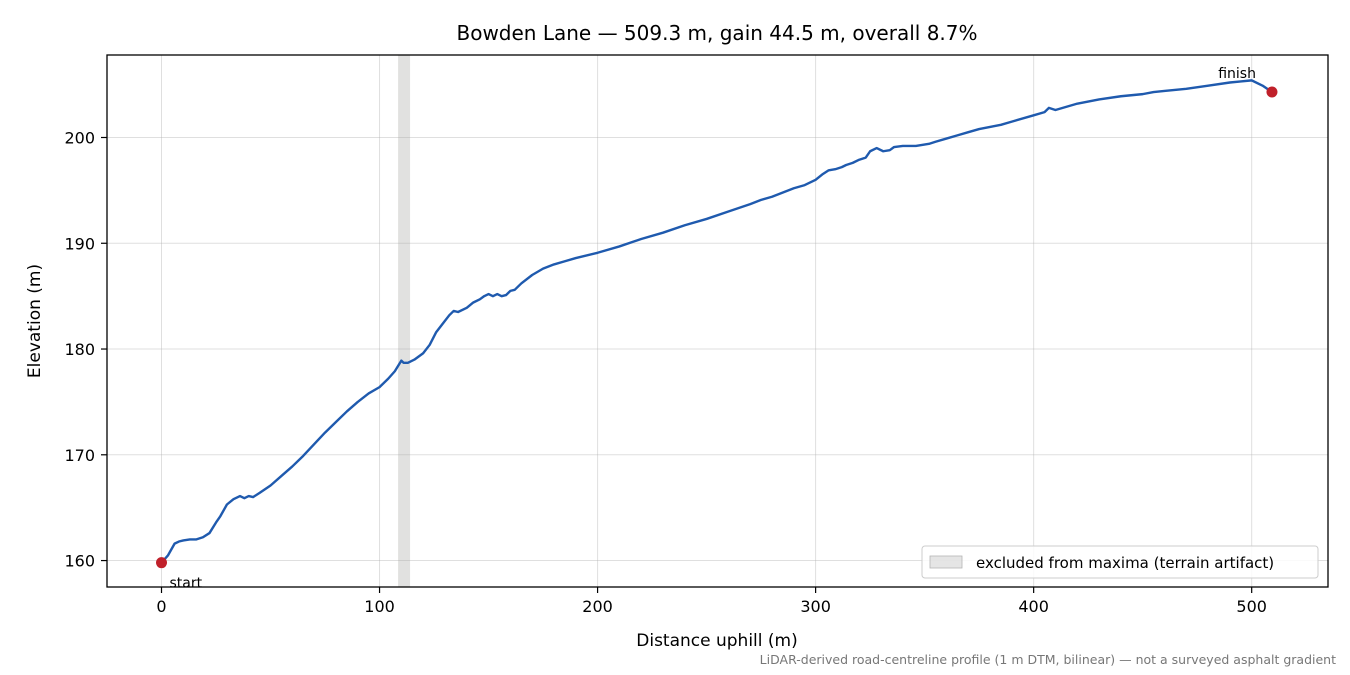 This screenshot has height=675, width=1350. I want to click on marker-start, so click(162, 563).